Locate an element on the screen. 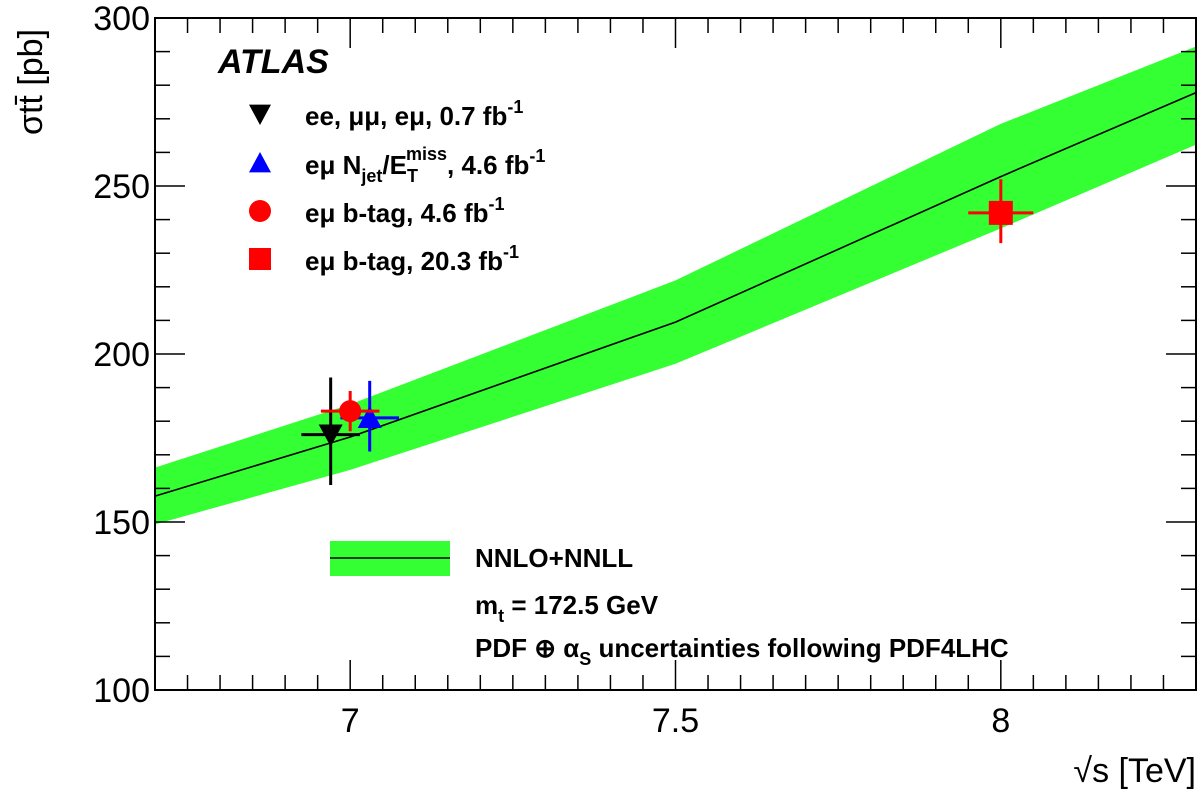 Image resolution: width=1200 pixels, height=794 pixels. y-axis-title: σtt̄ [pb] is located at coordinates (31, 82).